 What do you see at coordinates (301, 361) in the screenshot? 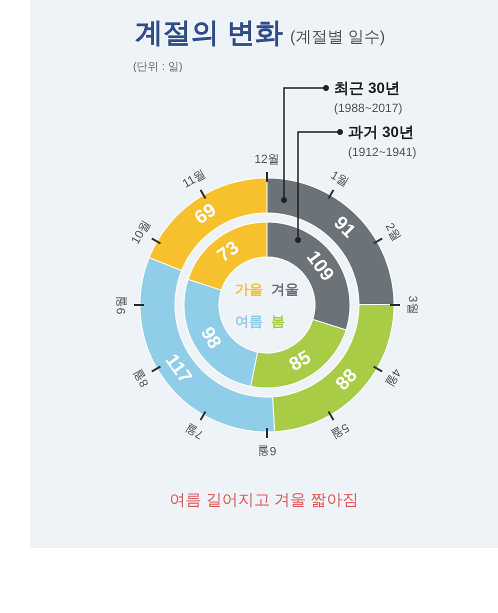
I see `data-label: 85` at bounding box center [301, 361].